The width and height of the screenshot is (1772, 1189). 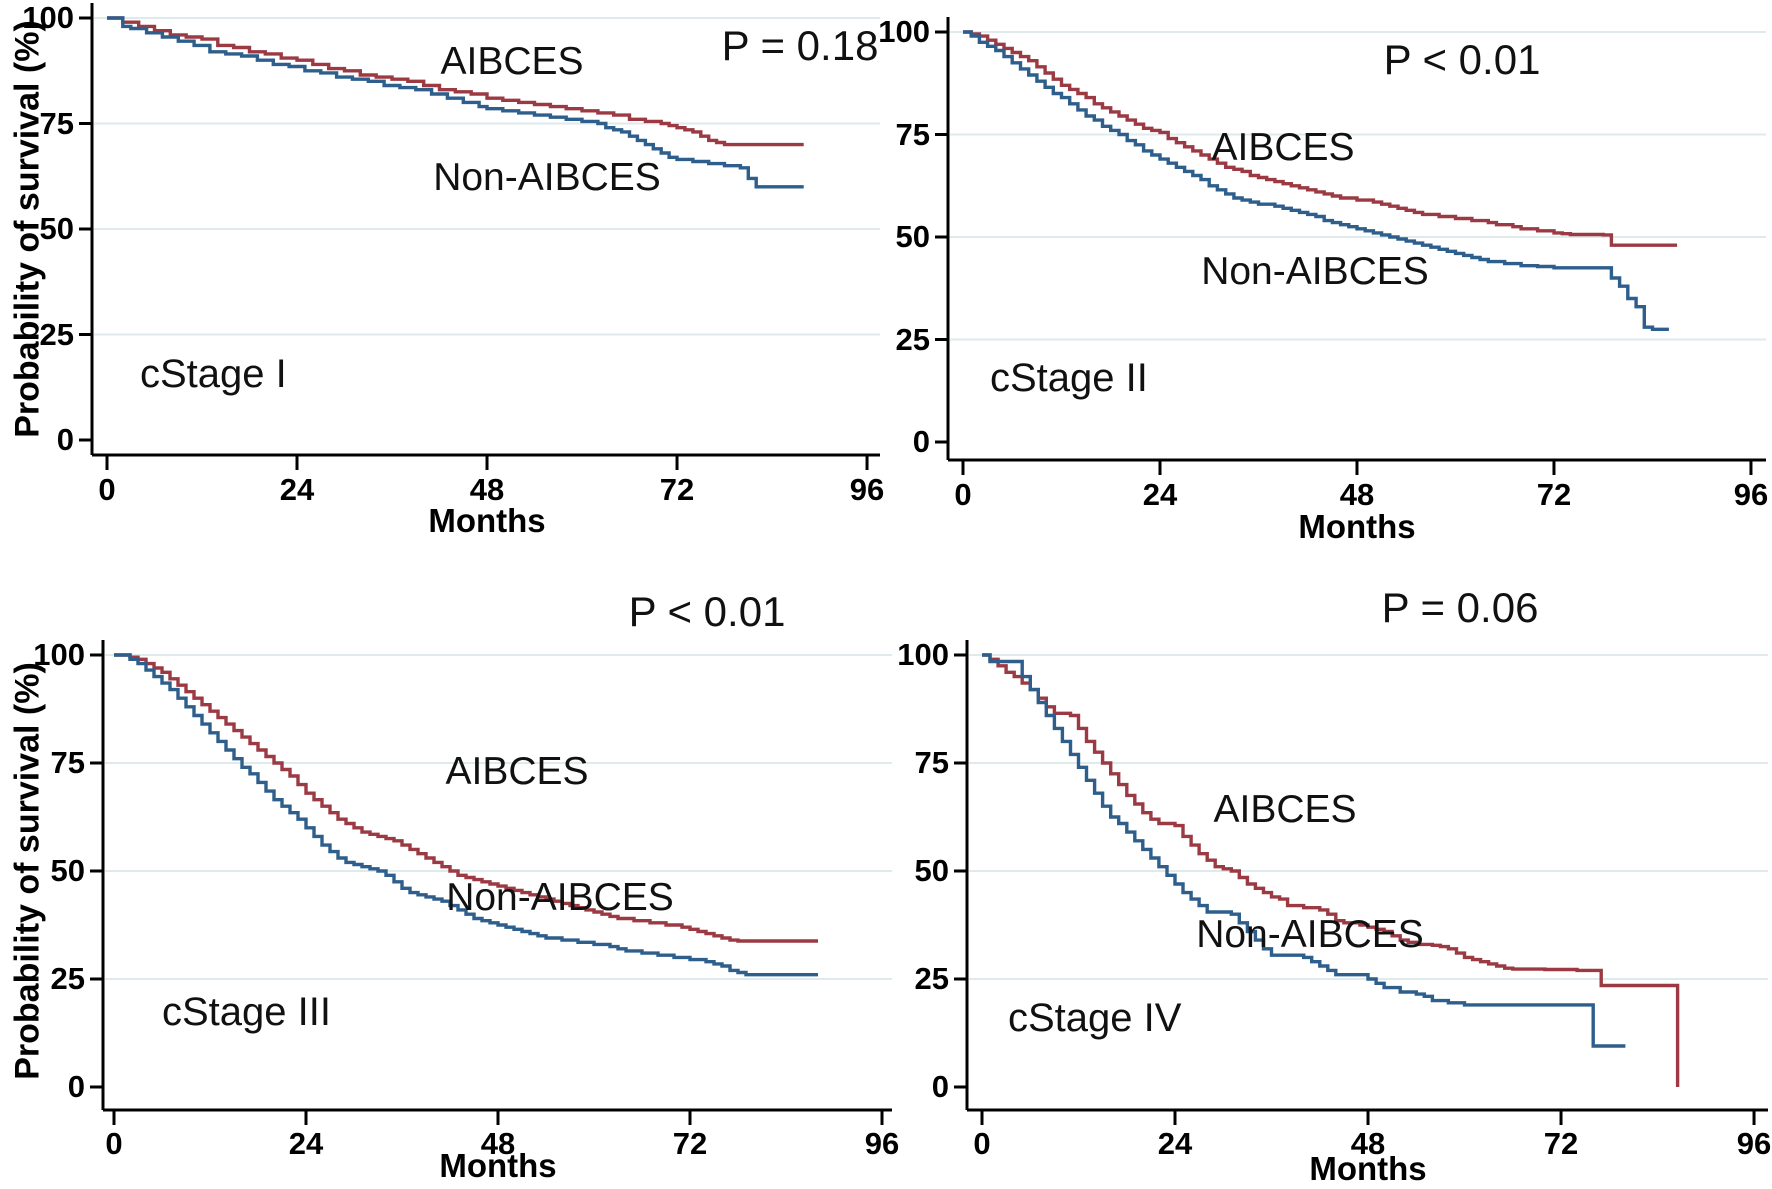 I want to click on stage-label: cStage IV, so click(x=1095, y=1018).